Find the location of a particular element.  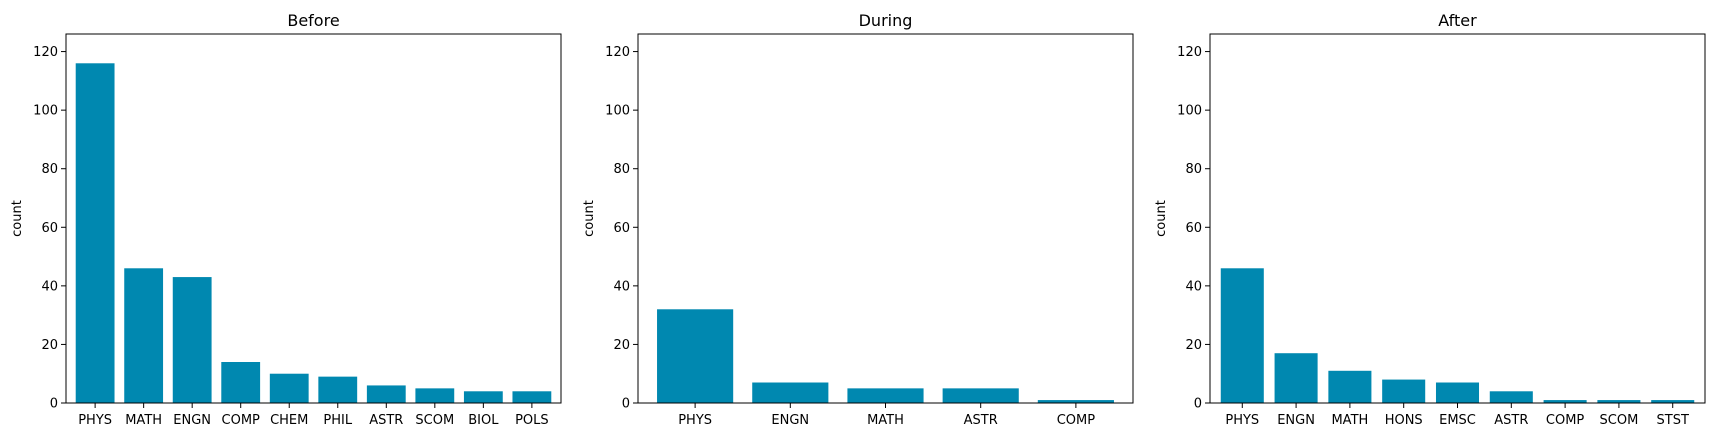

x-tick-label-phil: PHIL is located at coordinates (337, 420).